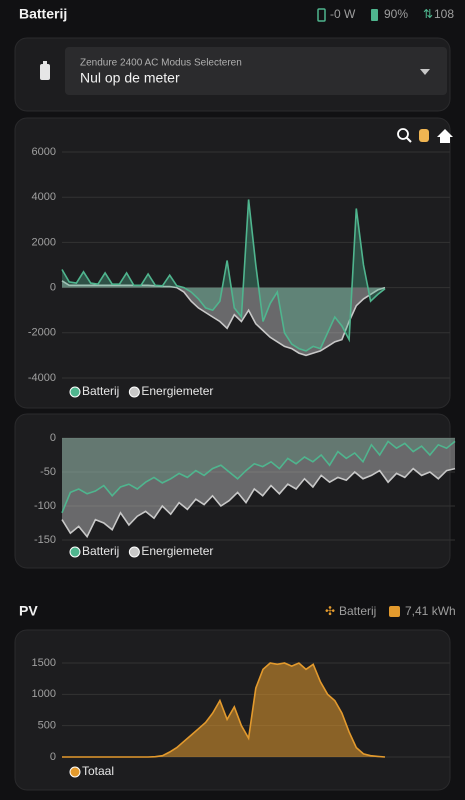 The width and height of the screenshot is (465, 800). What do you see at coordinates (161, 63) in the screenshot?
I see `select-label: Zendure 2400 AC Modus Selecteren` at bounding box center [161, 63].